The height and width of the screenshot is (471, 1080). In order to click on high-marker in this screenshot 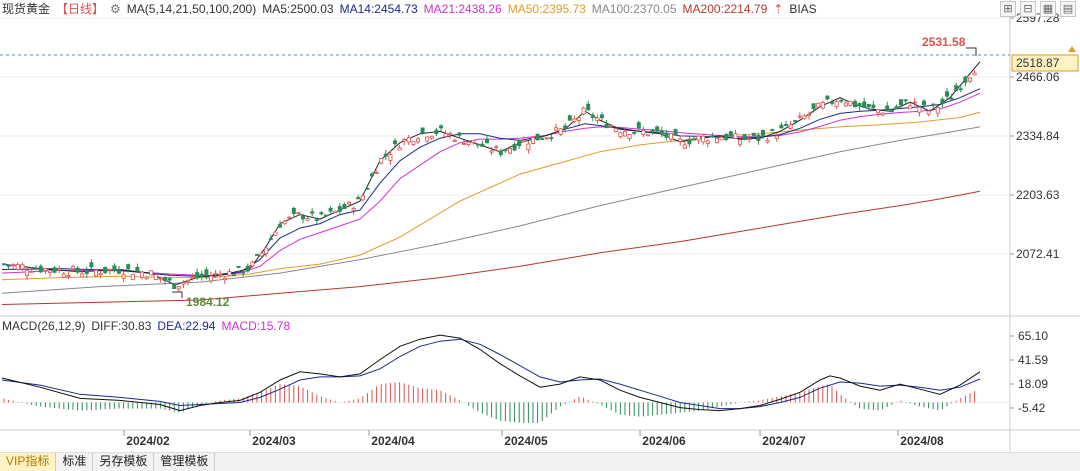, I will do `click(971, 51)`.